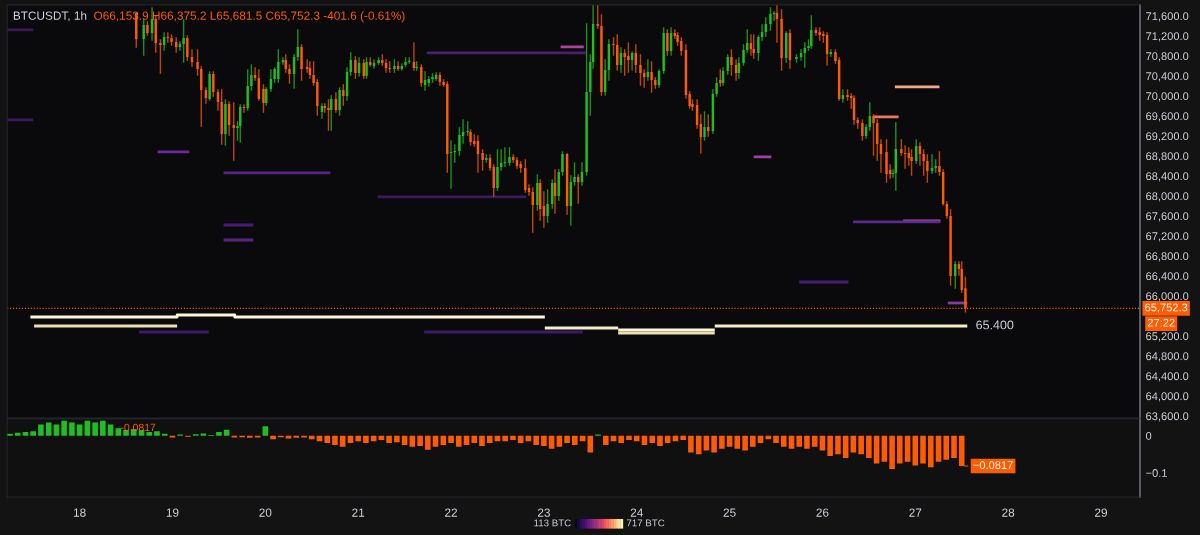  Describe the element at coordinates (1167, 157) in the screenshot. I see `y-tick-label: 68,800.0` at that location.